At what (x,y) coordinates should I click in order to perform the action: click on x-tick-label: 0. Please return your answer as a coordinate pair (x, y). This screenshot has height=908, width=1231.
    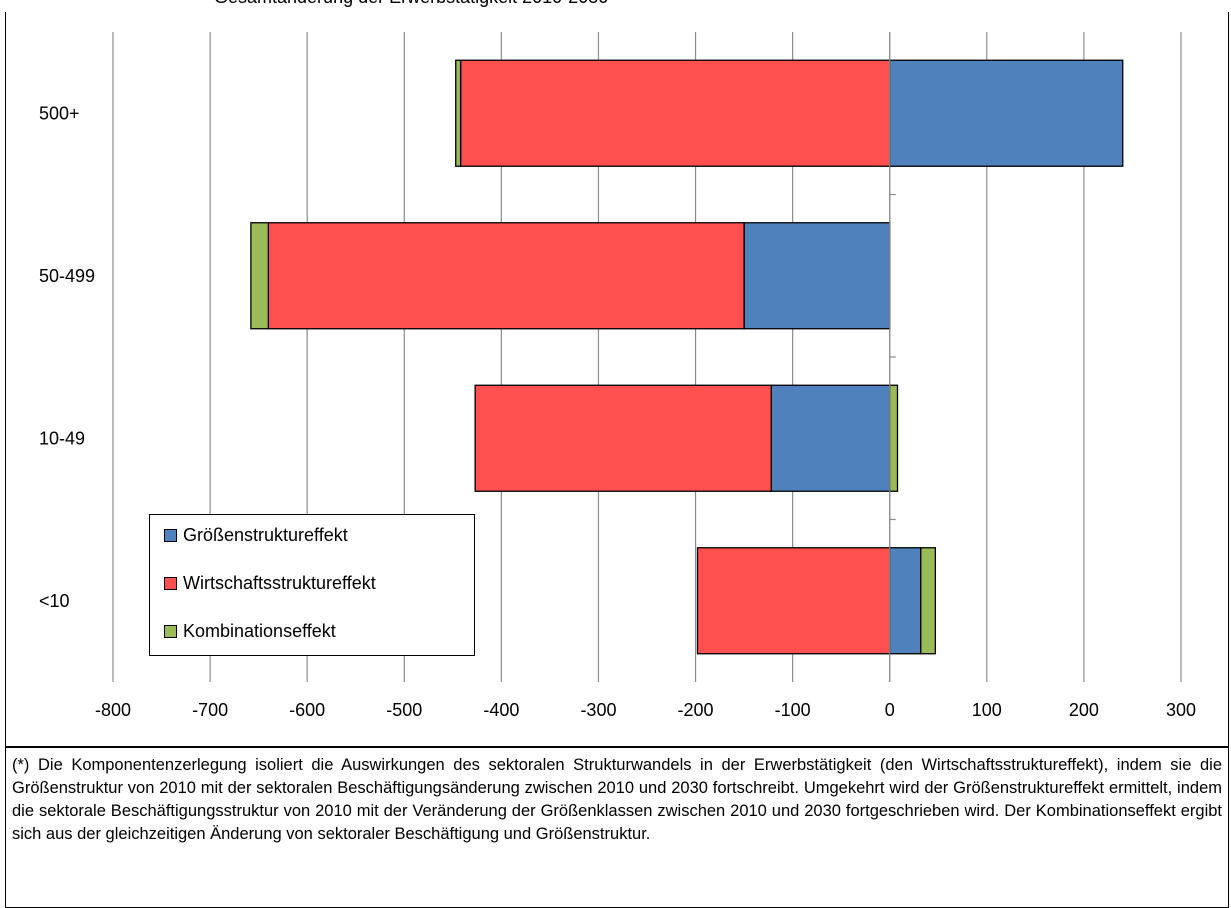
    Looking at the image, I should click on (890, 710).